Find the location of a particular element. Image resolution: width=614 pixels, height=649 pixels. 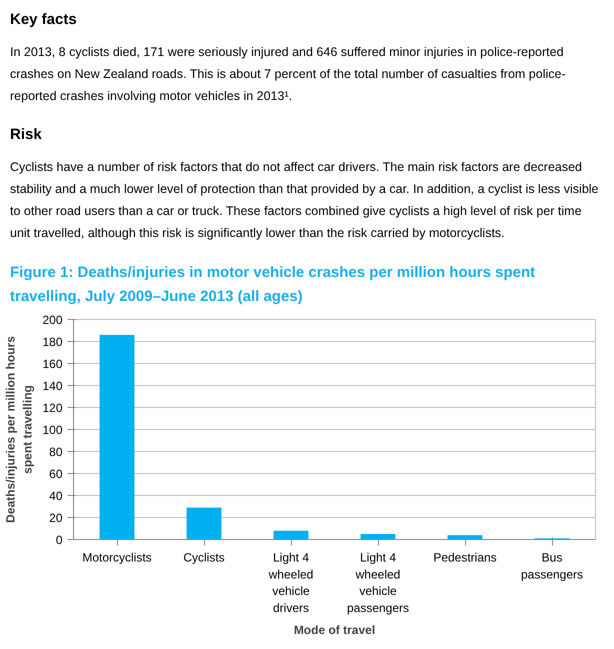

x-tick-label: Pedestrians is located at coordinates (465, 557).